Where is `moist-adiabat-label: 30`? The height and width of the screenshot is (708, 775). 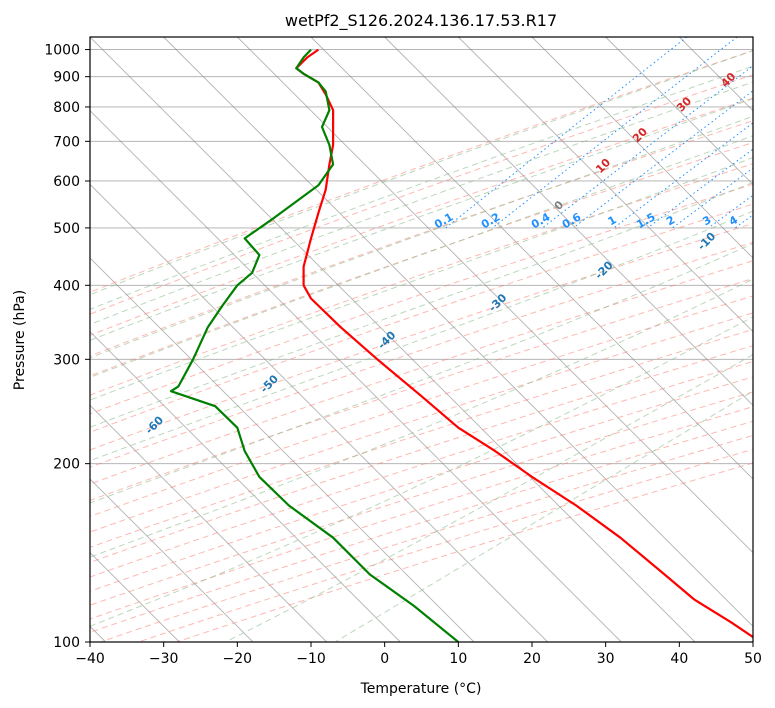 moist-adiabat-label: 30 is located at coordinates (684, 104).